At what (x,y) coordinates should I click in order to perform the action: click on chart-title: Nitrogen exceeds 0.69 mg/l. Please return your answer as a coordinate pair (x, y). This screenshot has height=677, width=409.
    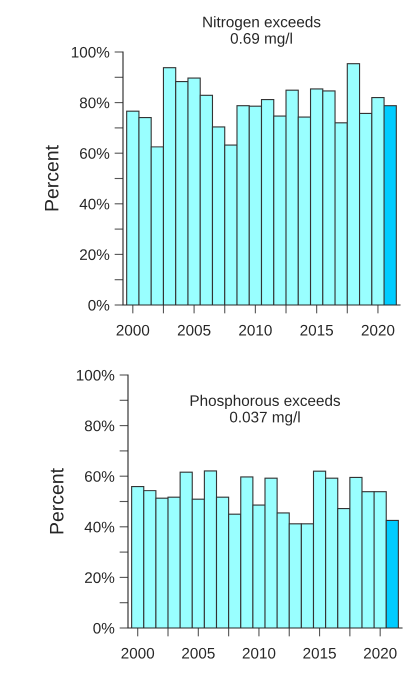
    Looking at the image, I should click on (261, 31).